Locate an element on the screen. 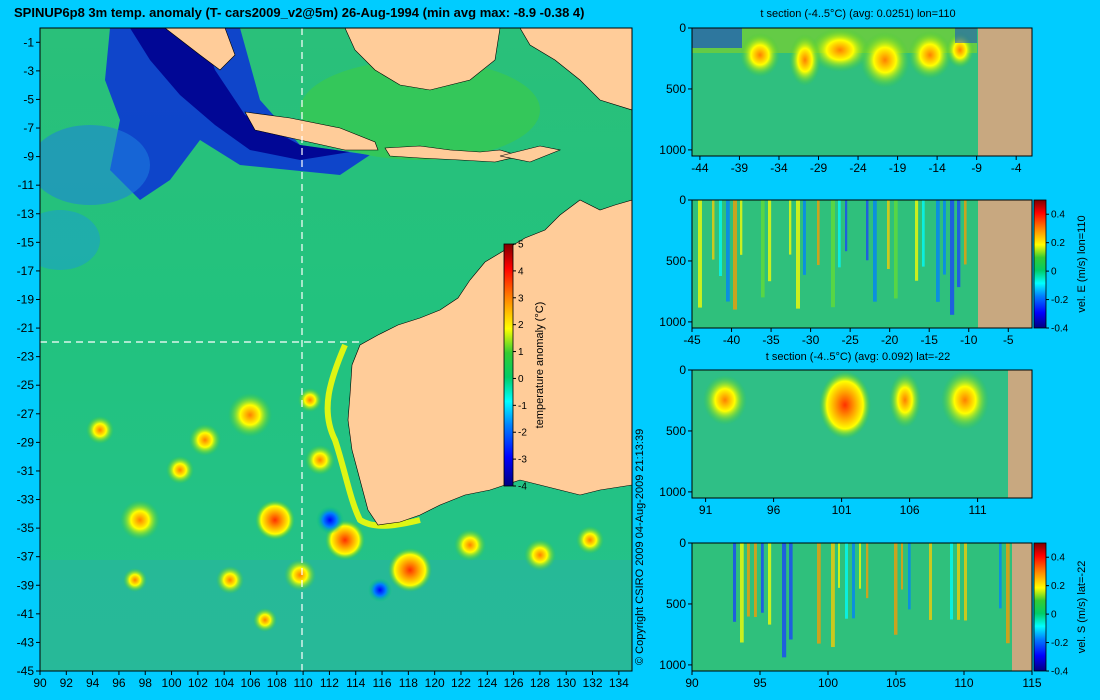 Image resolution: width=1100 pixels, height=700 pixels. main-x-tick-label: 102 is located at coordinates (198, 683).